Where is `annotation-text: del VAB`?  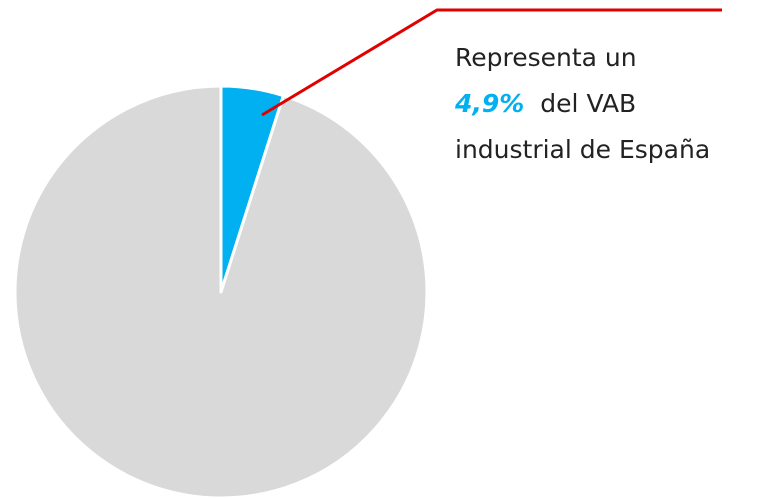 annotation-text: del VAB is located at coordinates (588, 103).